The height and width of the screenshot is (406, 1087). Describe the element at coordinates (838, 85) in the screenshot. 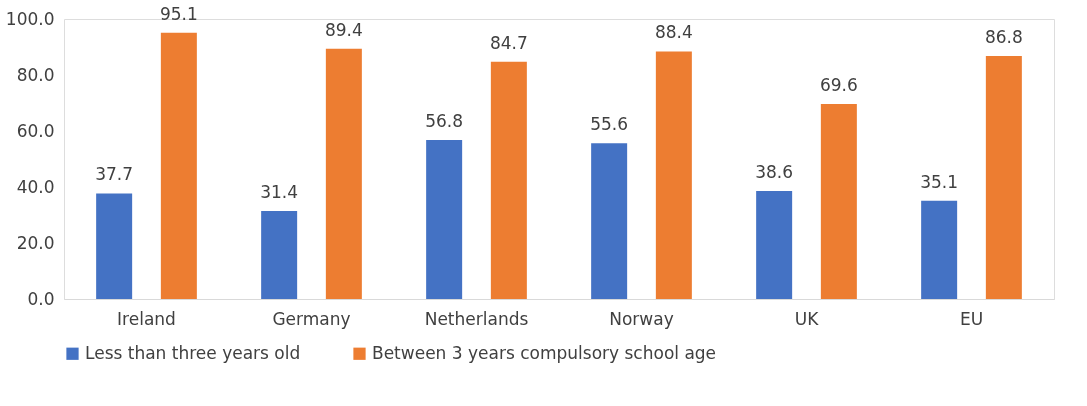

I see `data-label: 69.6` at that location.